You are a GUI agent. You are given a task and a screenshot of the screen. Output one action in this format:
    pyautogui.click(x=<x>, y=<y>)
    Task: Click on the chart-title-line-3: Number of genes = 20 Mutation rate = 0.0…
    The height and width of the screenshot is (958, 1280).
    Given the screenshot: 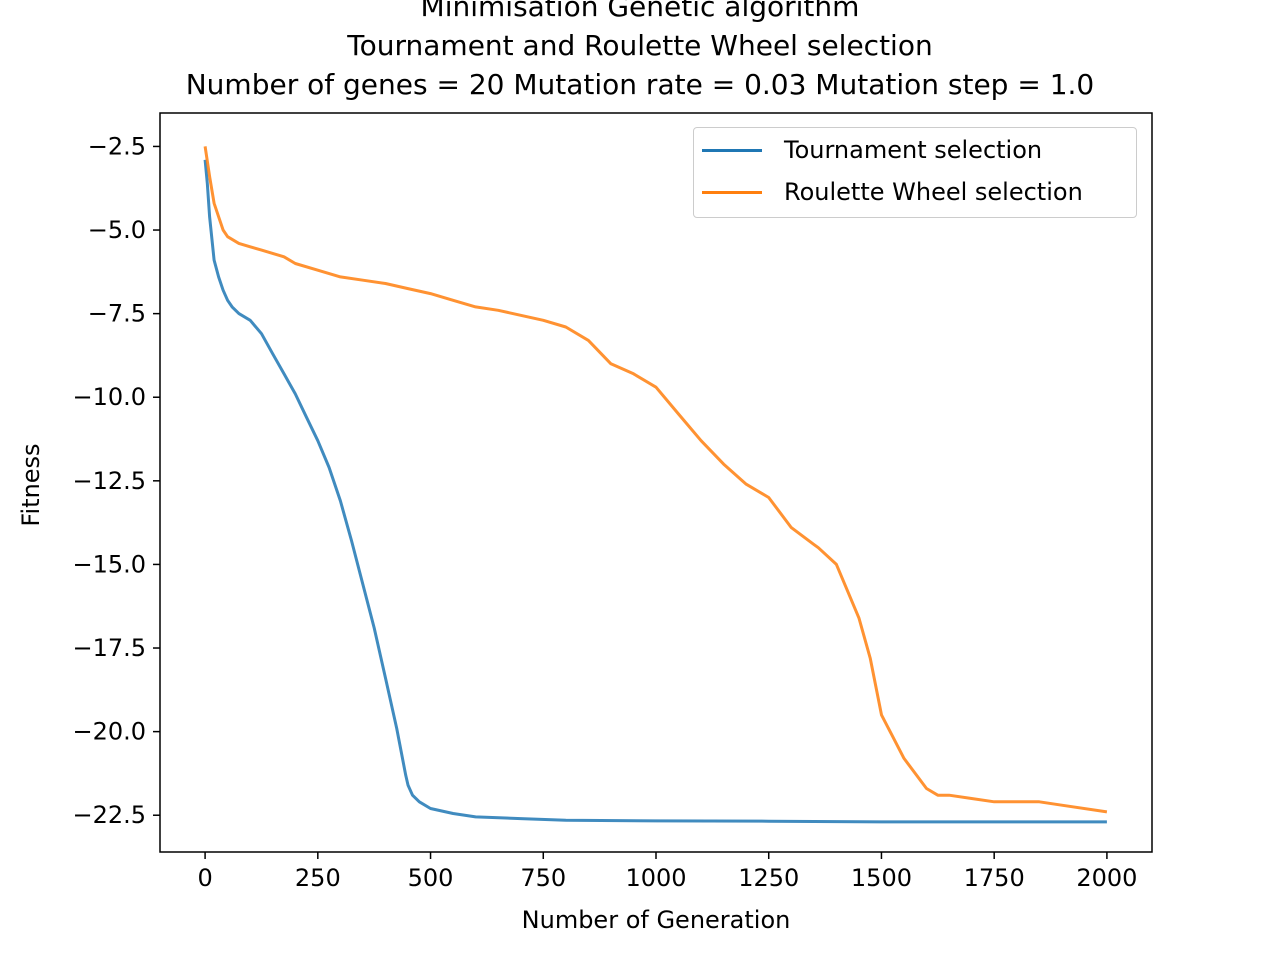 What is the action you would take?
    pyautogui.click(x=640, y=84)
    